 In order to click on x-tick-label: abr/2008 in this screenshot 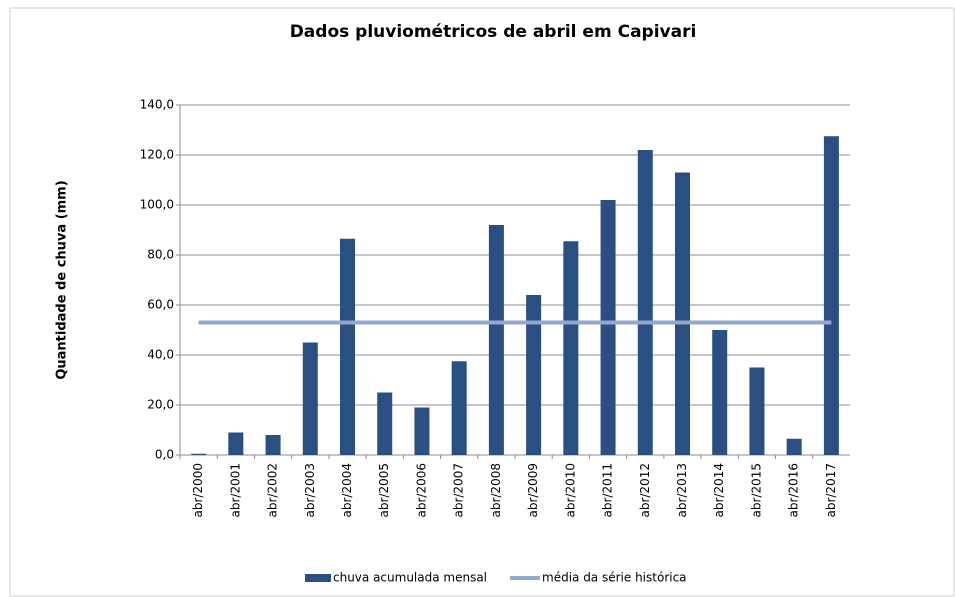, I will do `click(496, 490)`.